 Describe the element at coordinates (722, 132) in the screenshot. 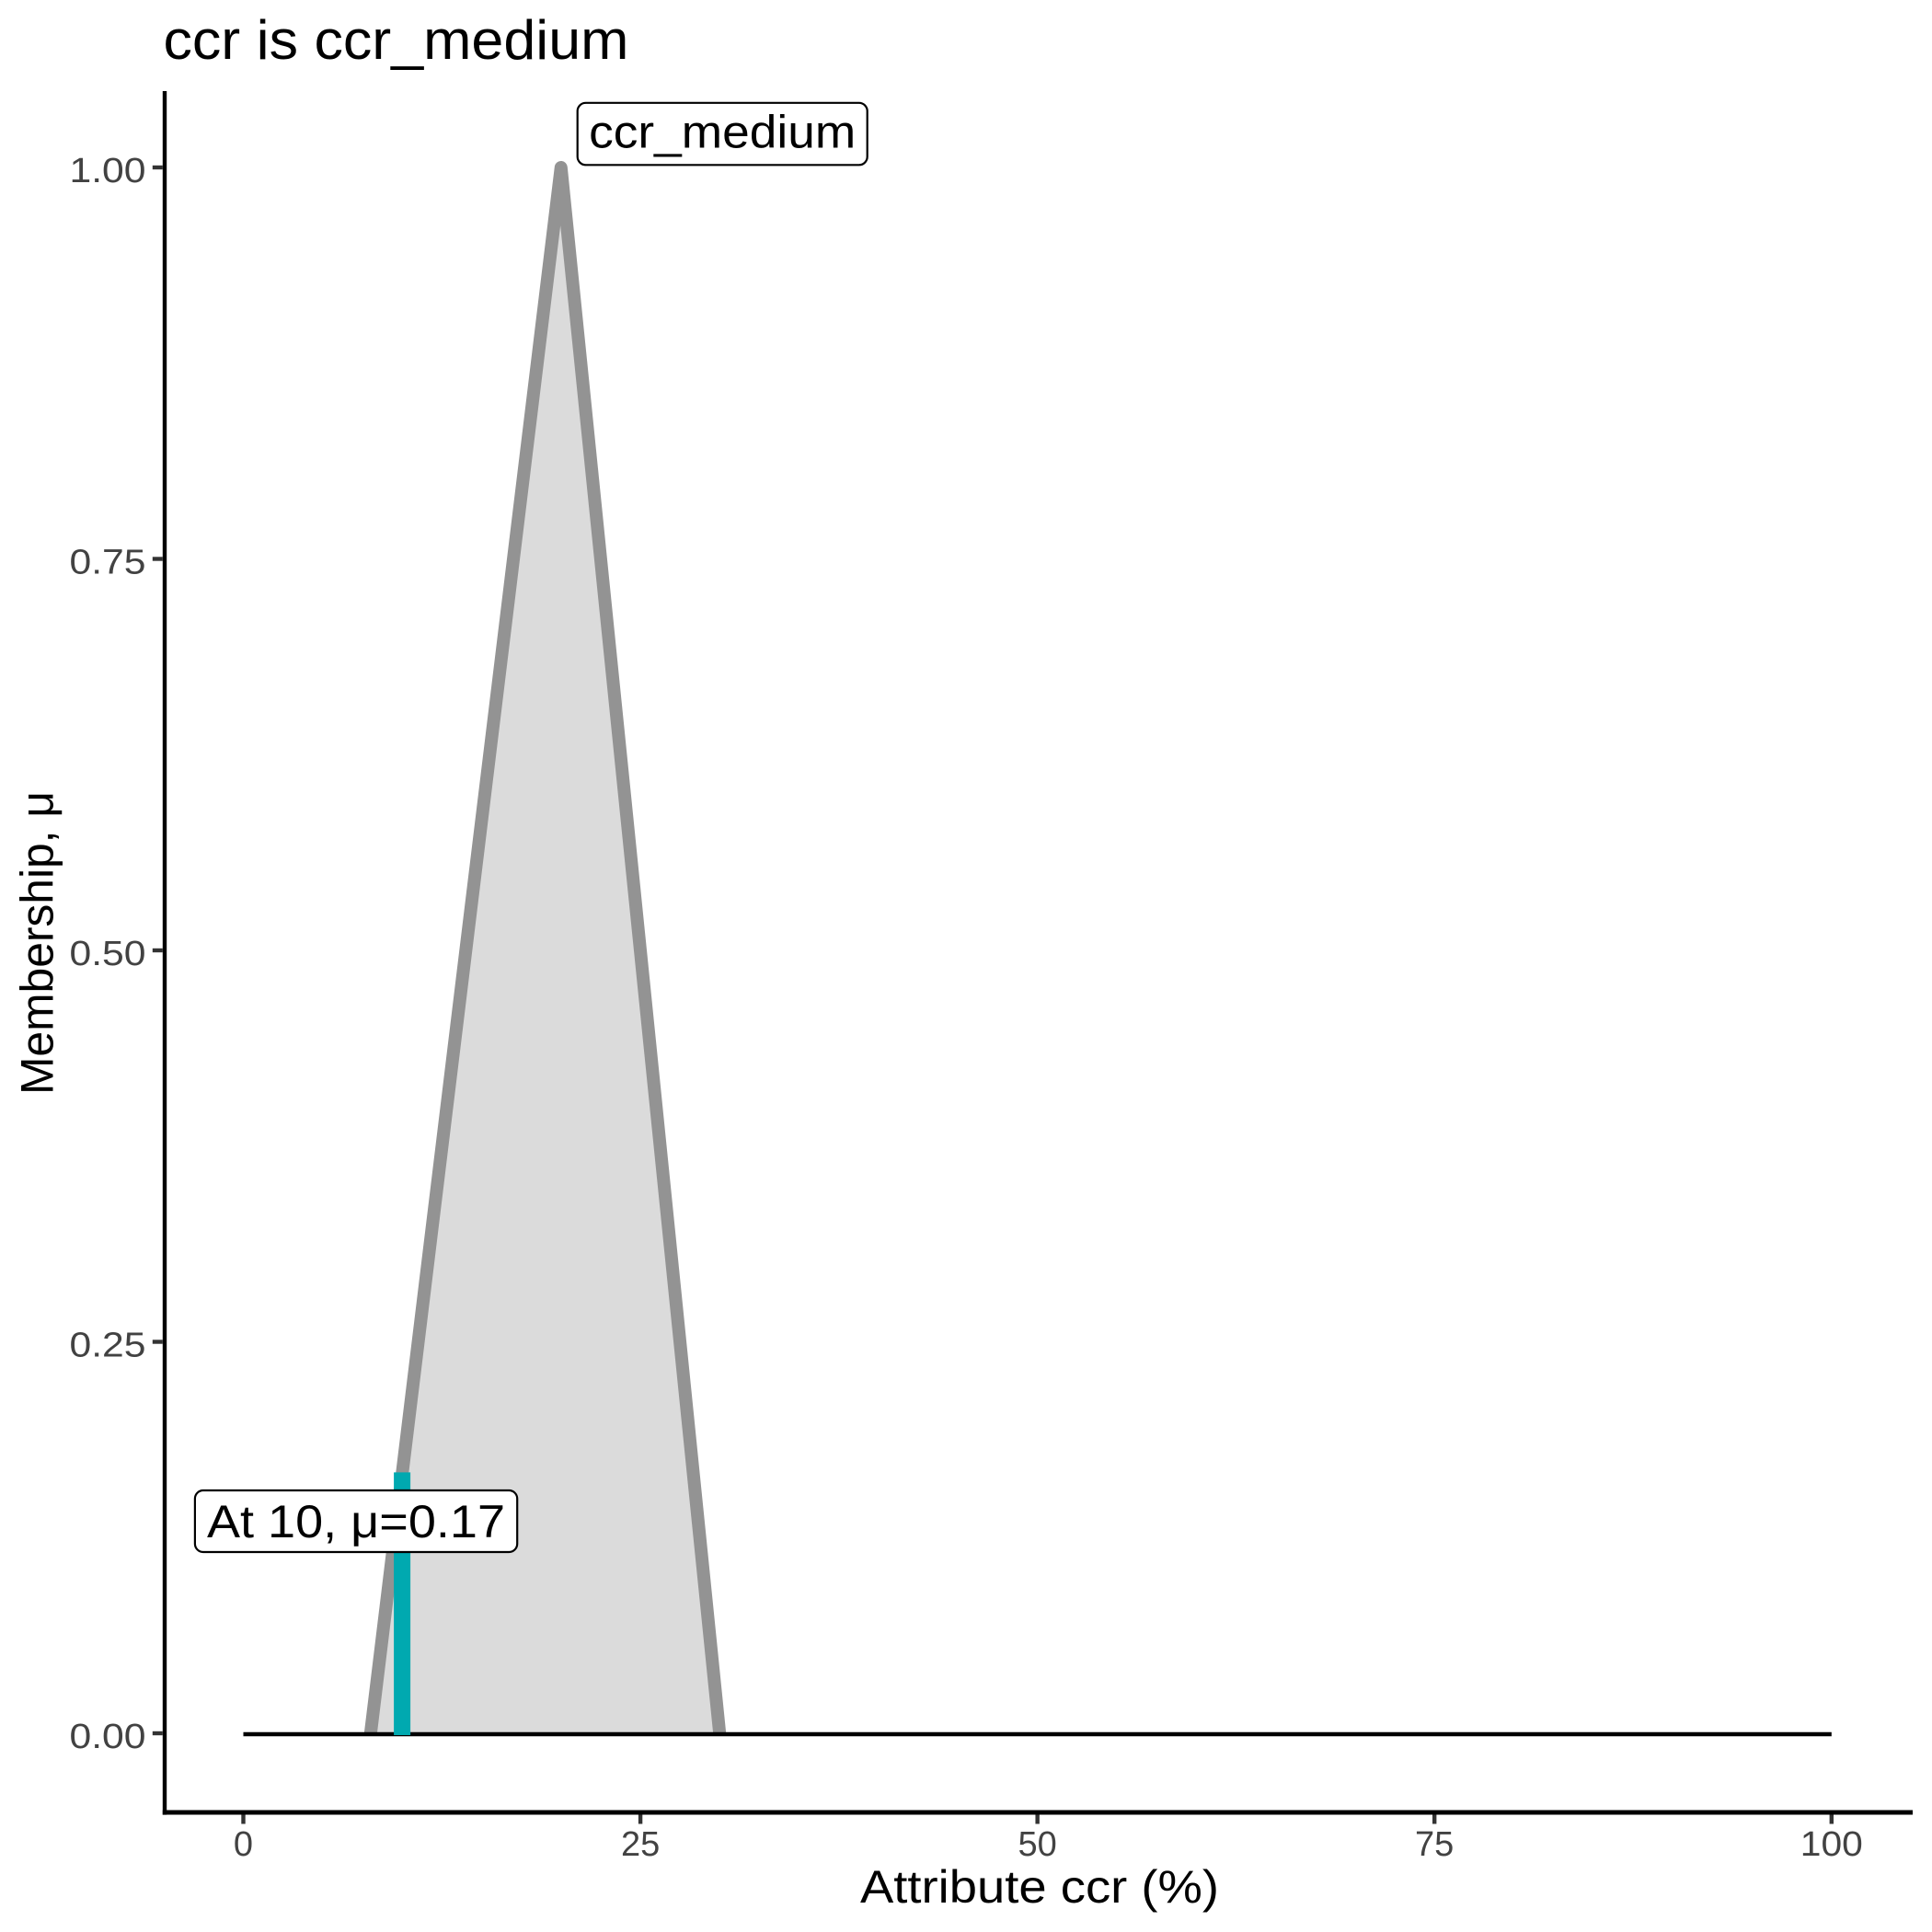

I see `svg-text: ccr_medium` at that location.